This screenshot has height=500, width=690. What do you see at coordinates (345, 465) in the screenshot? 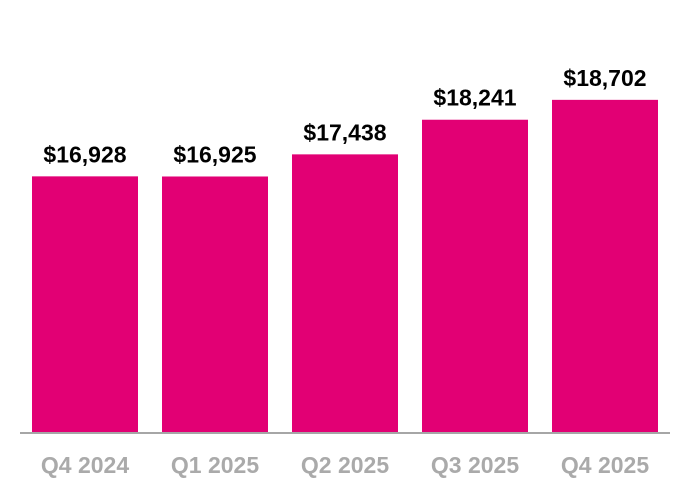
I see `x-tick-label: Q2 2025` at bounding box center [345, 465].